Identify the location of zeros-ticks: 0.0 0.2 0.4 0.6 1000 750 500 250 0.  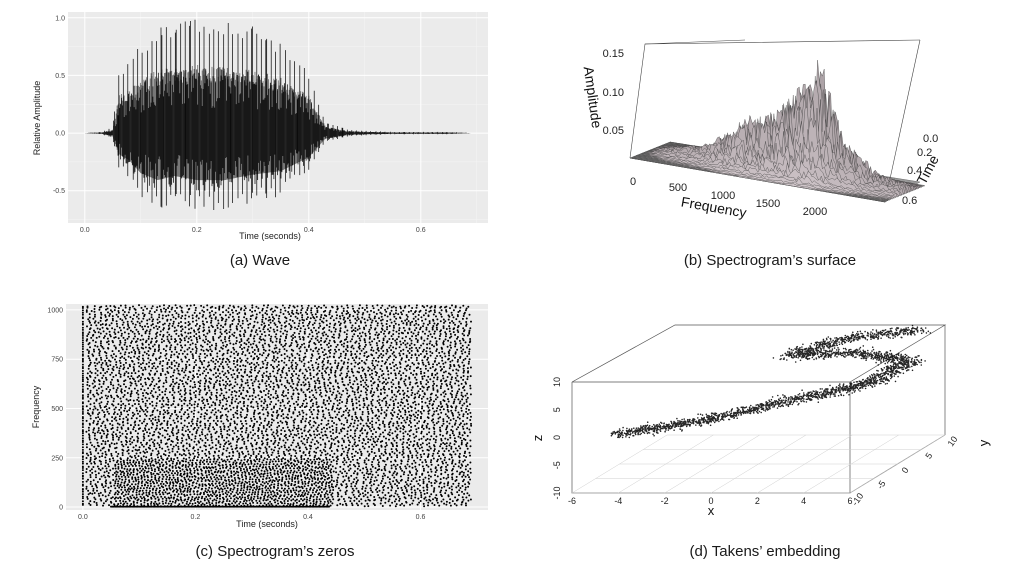
(236, 414).